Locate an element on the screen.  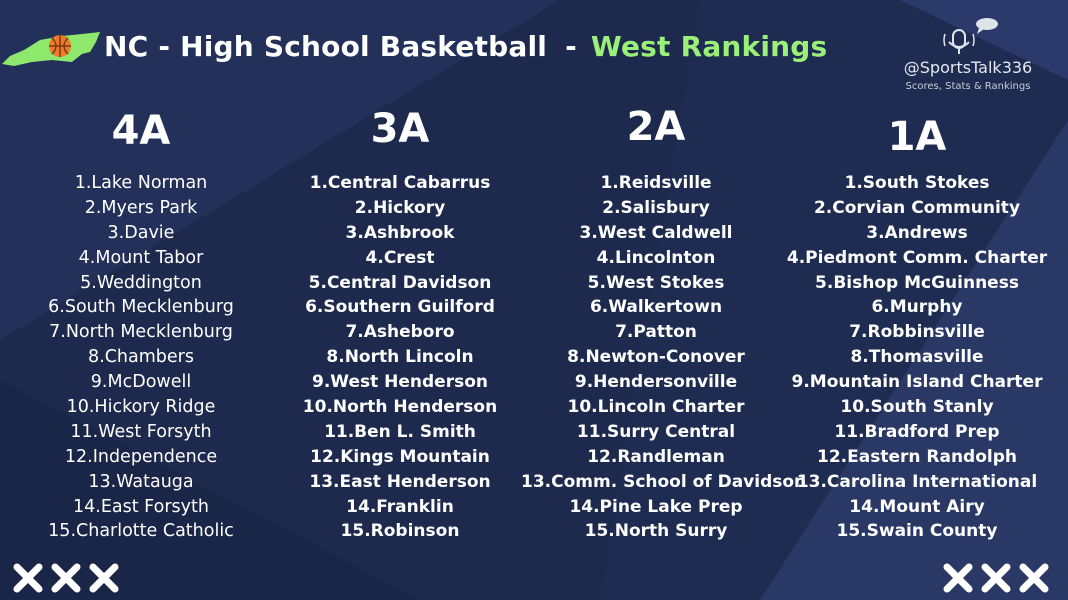
list-item: 10.South Stanly is located at coordinates (917, 407).